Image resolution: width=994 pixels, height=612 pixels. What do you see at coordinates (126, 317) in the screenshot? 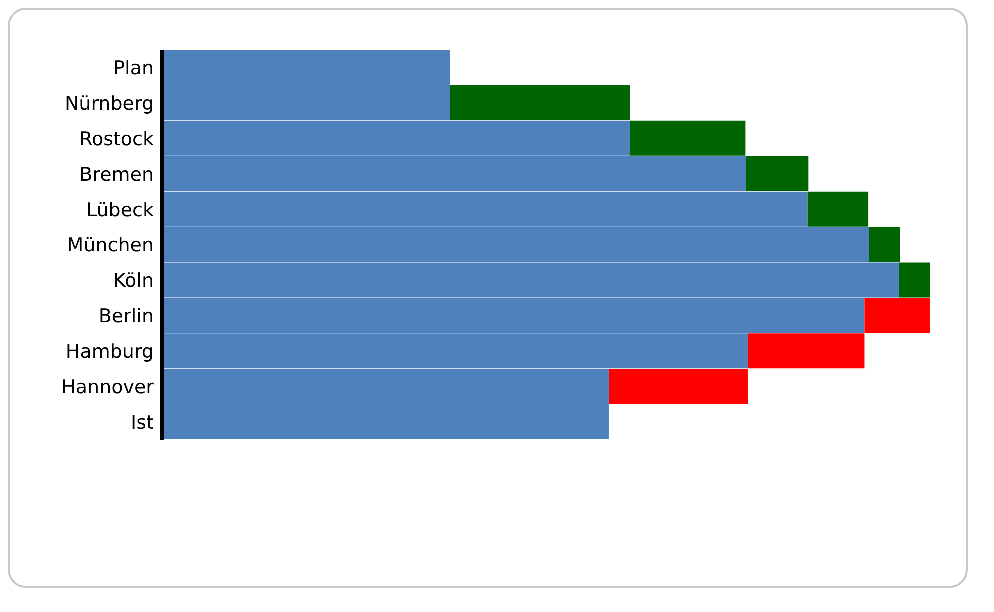
I see `y-tick-label: Berlin` at bounding box center [126, 317].